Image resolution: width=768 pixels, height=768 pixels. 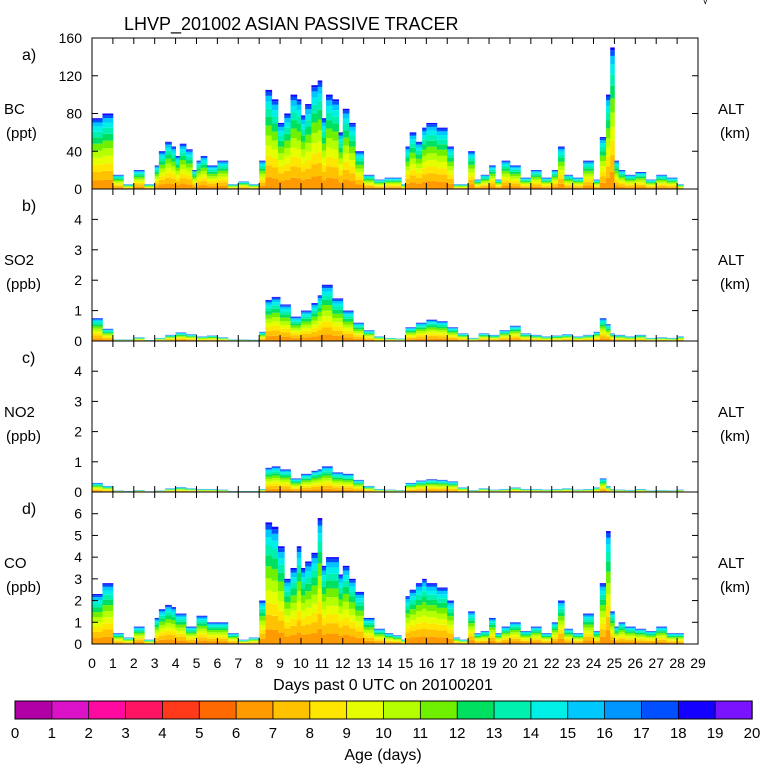 I want to click on x-tick-label: 3, so click(x=155, y=663).